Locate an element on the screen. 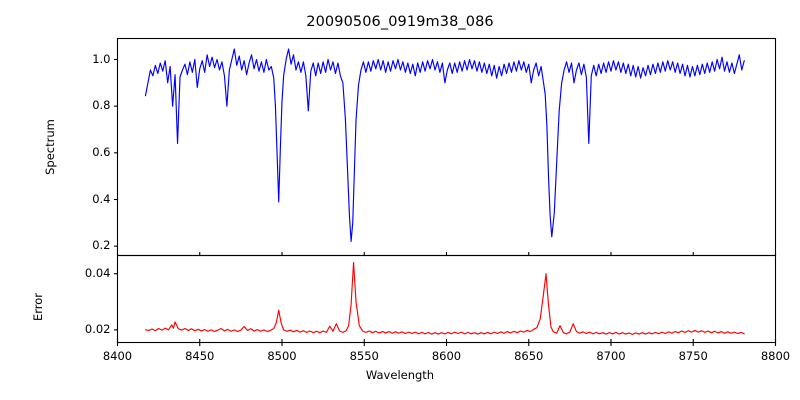 This screenshot has height=400, width=800. wavelength-xtick-label: 8750 is located at coordinates (693, 355).